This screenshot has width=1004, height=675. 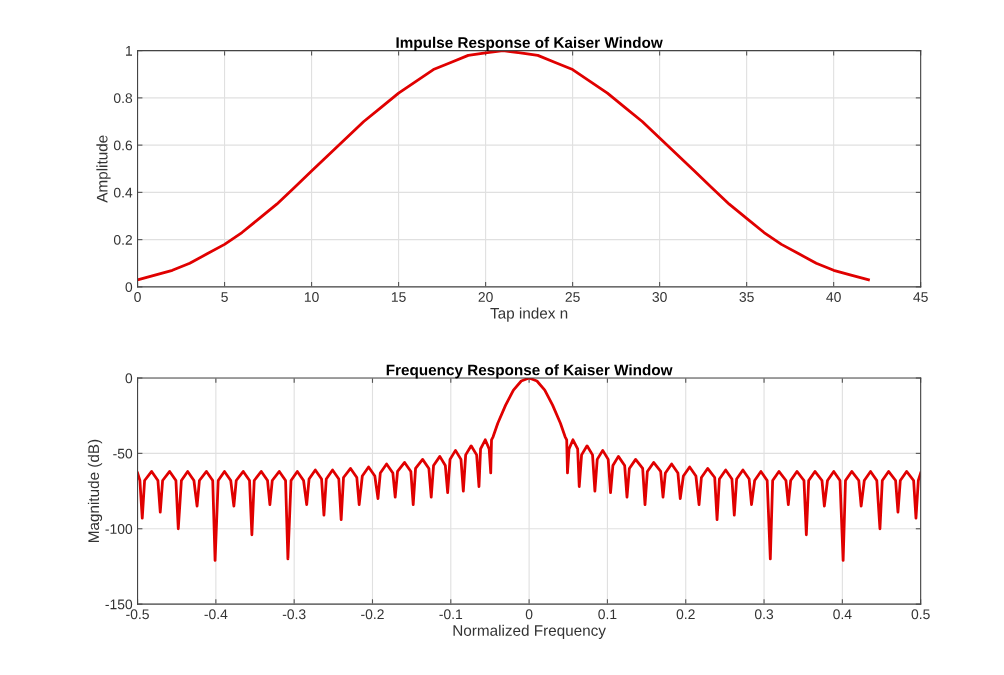 What do you see at coordinates (529, 631) in the screenshot?
I see `x-axis-title: Normalized Frequency` at bounding box center [529, 631].